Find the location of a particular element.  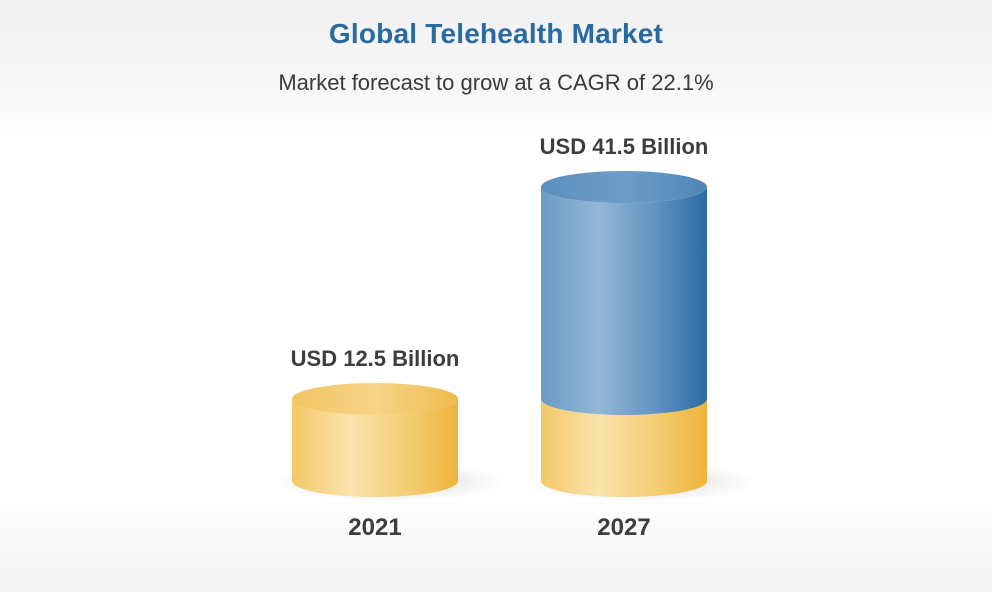

bar-group-2021: USD 12.5 Billion 2021 is located at coordinates (390, 443).